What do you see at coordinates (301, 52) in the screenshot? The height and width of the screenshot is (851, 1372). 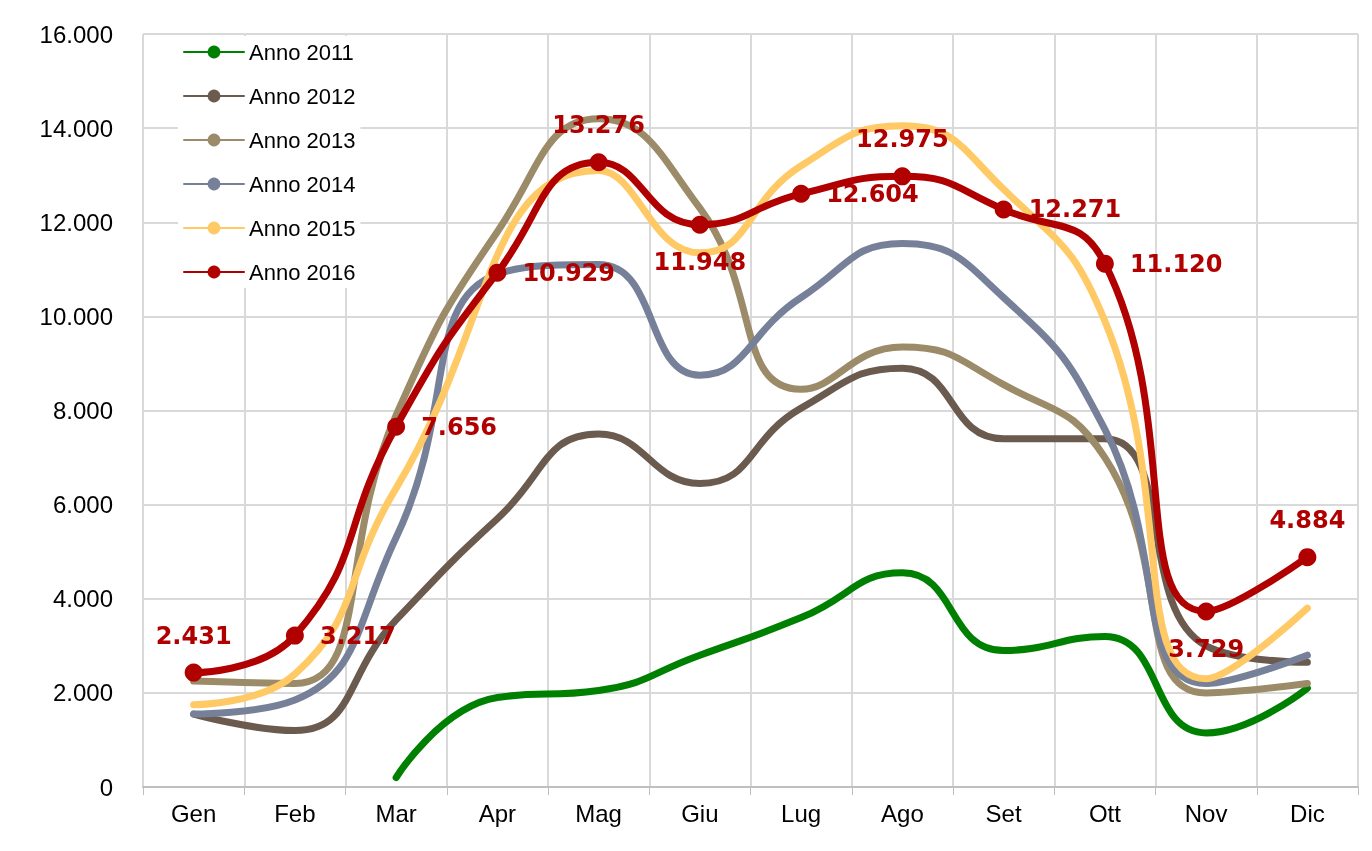 I see `legend-label: Anno 2011` at bounding box center [301, 52].